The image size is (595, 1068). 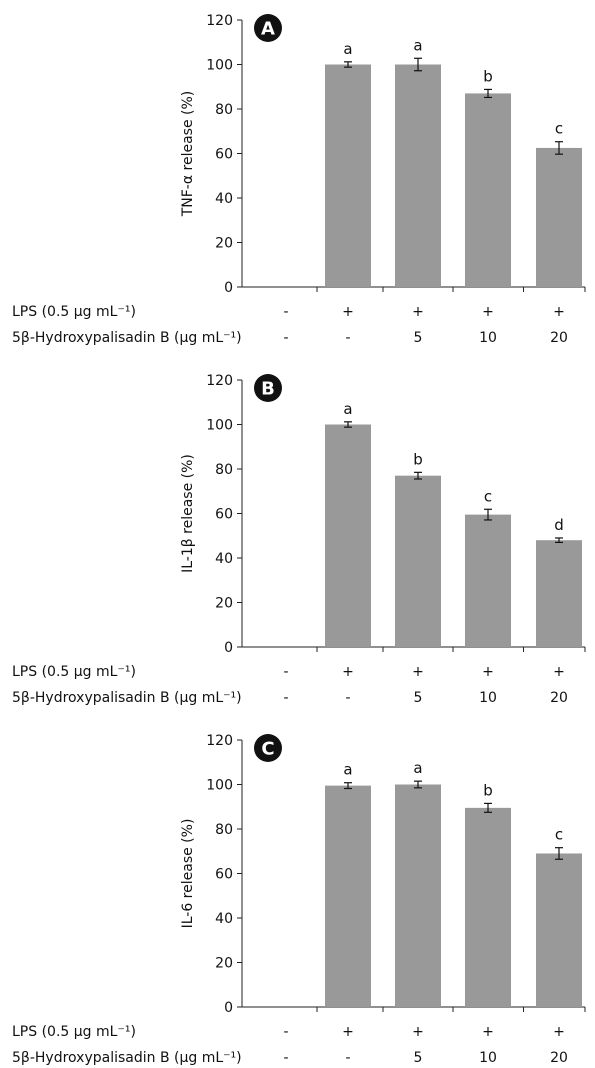 What do you see at coordinates (188, 874) in the screenshot?
I see `y-axis-label: IL-6 release (%)` at bounding box center [188, 874].